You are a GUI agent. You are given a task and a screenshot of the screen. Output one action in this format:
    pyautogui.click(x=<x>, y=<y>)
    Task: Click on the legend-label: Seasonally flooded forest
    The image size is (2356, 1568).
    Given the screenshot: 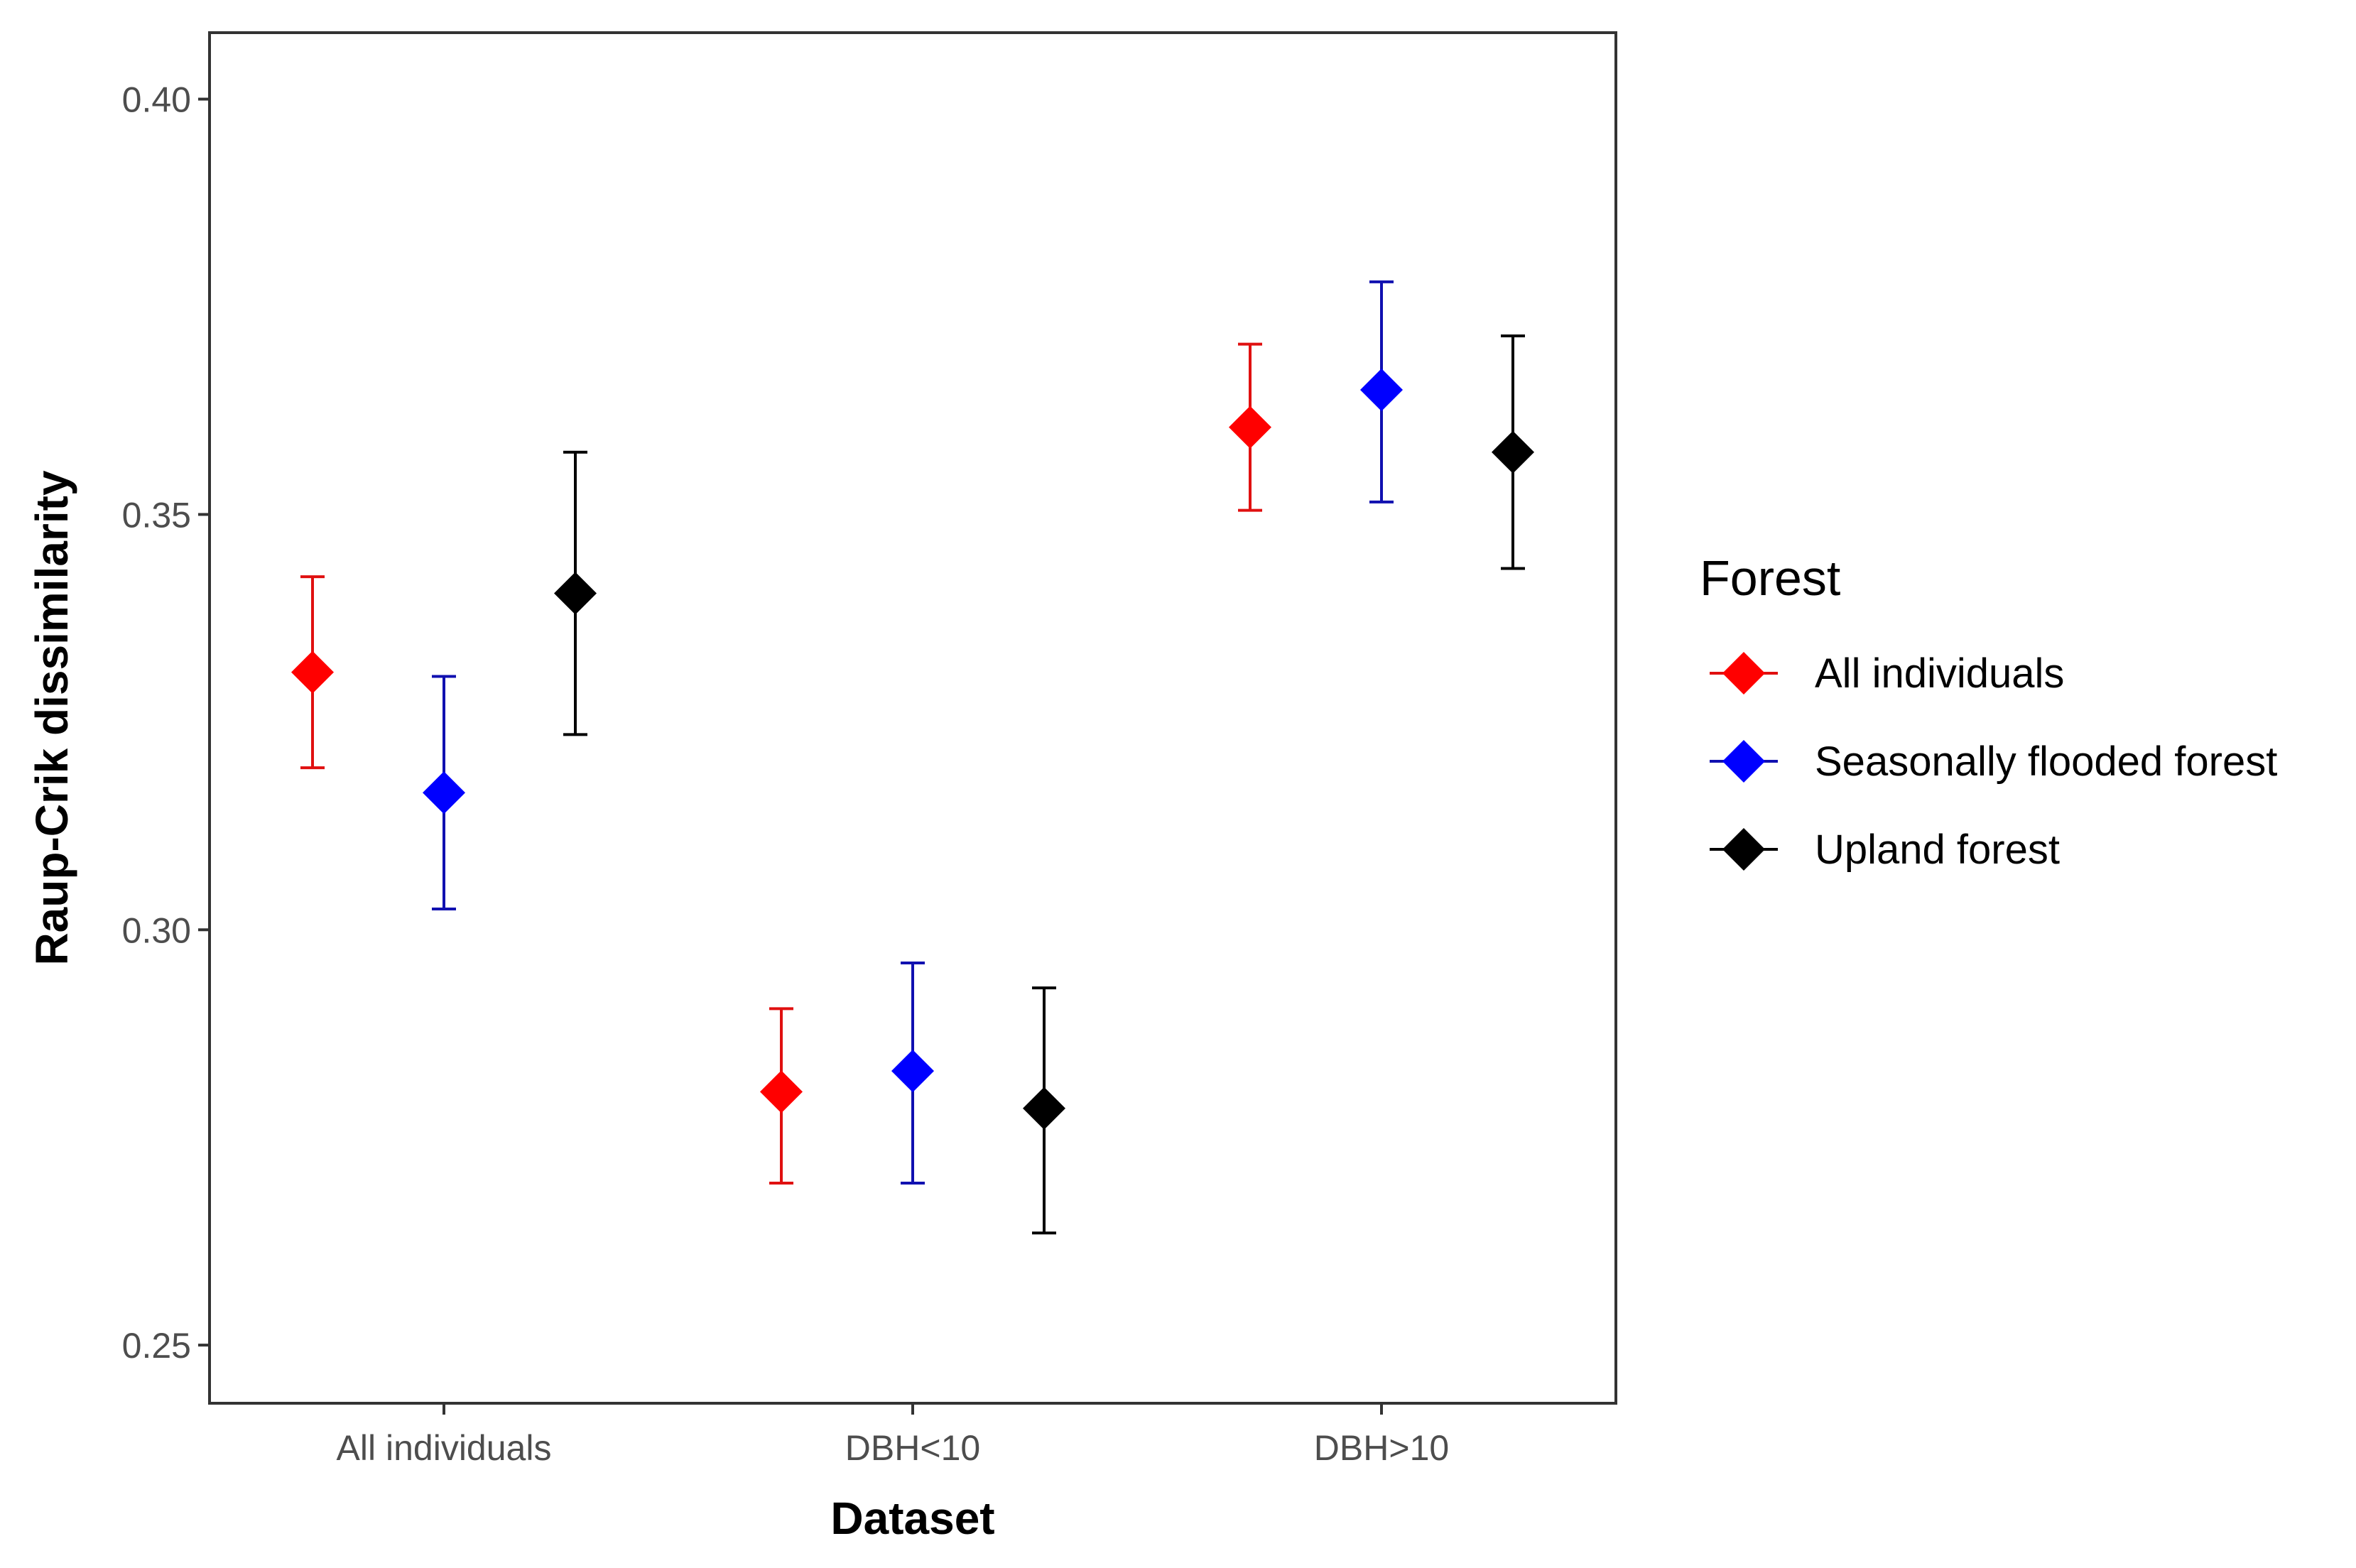 What is the action you would take?
    pyautogui.click(x=2046, y=762)
    